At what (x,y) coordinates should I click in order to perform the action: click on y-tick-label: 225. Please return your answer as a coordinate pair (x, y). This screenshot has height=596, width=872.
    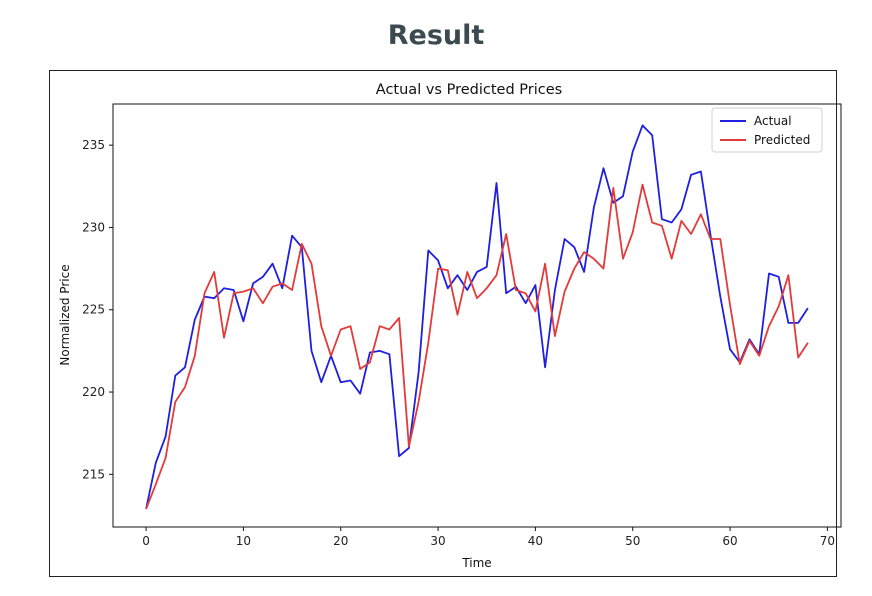
    Looking at the image, I should click on (93, 310).